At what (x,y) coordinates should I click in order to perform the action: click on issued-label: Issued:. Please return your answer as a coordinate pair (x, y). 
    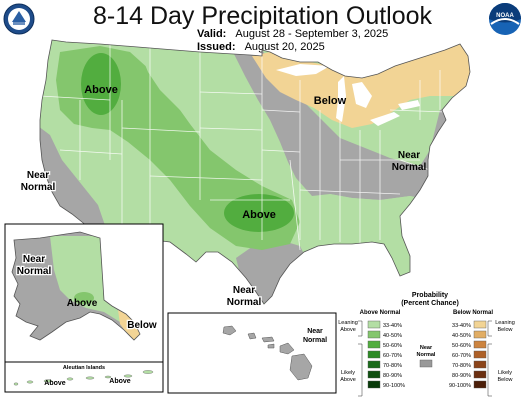
    Looking at the image, I should click on (216, 47).